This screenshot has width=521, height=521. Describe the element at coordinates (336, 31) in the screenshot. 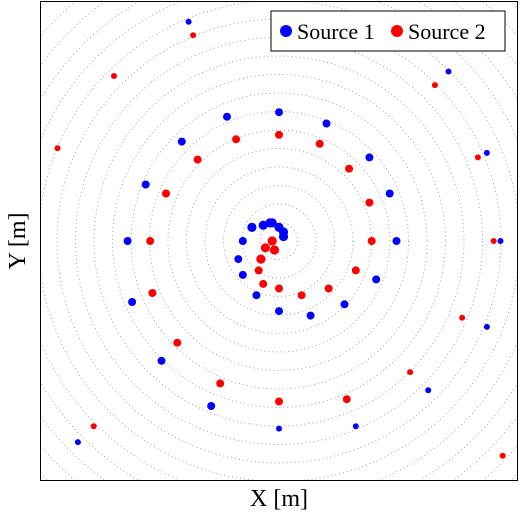

I see `legend-label-source-1: Source 1` at that location.